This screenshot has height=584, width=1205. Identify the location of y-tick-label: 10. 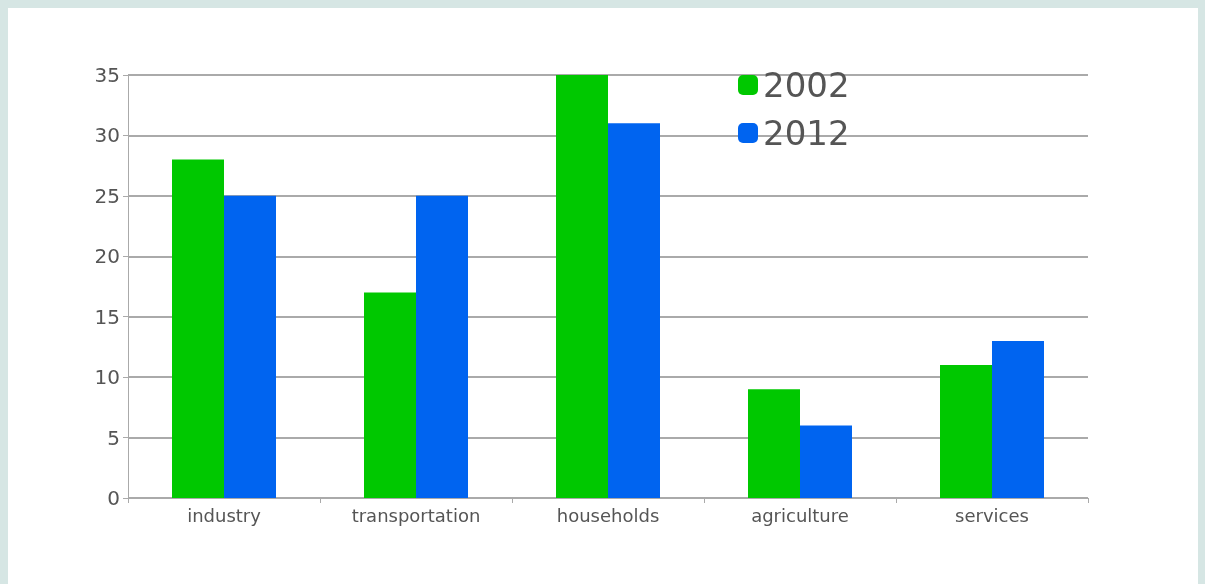
(107, 377).